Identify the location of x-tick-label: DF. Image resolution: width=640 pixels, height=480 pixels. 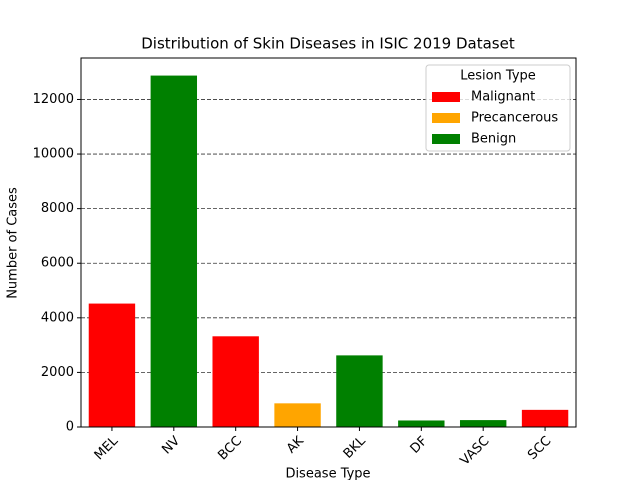
(419, 445).